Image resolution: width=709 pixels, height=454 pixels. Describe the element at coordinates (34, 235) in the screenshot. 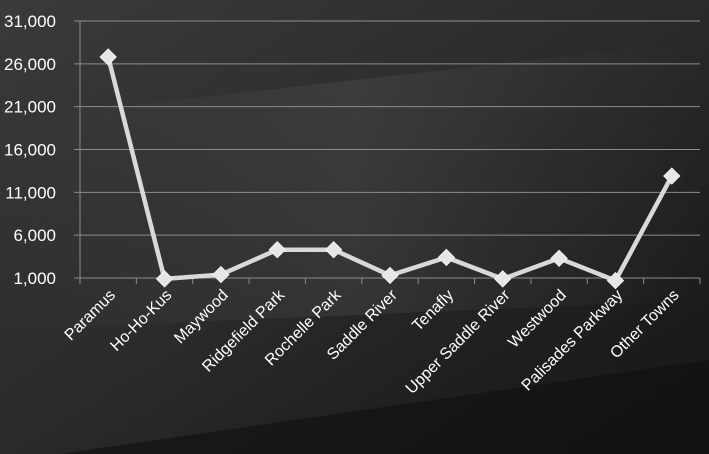

I see `y-tick-label: 6,000` at that location.